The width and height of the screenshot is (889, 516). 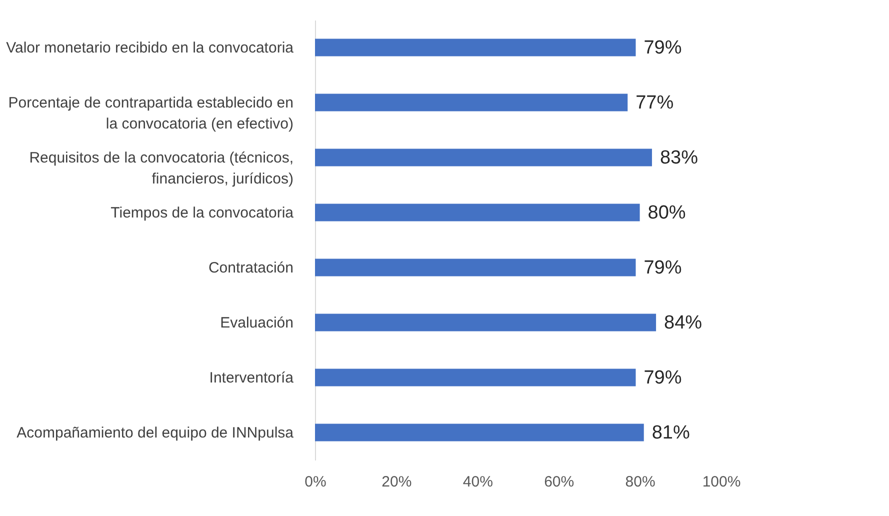 What do you see at coordinates (477, 482) in the screenshot?
I see `x-tick-label: 40%` at bounding box center [477, 482].